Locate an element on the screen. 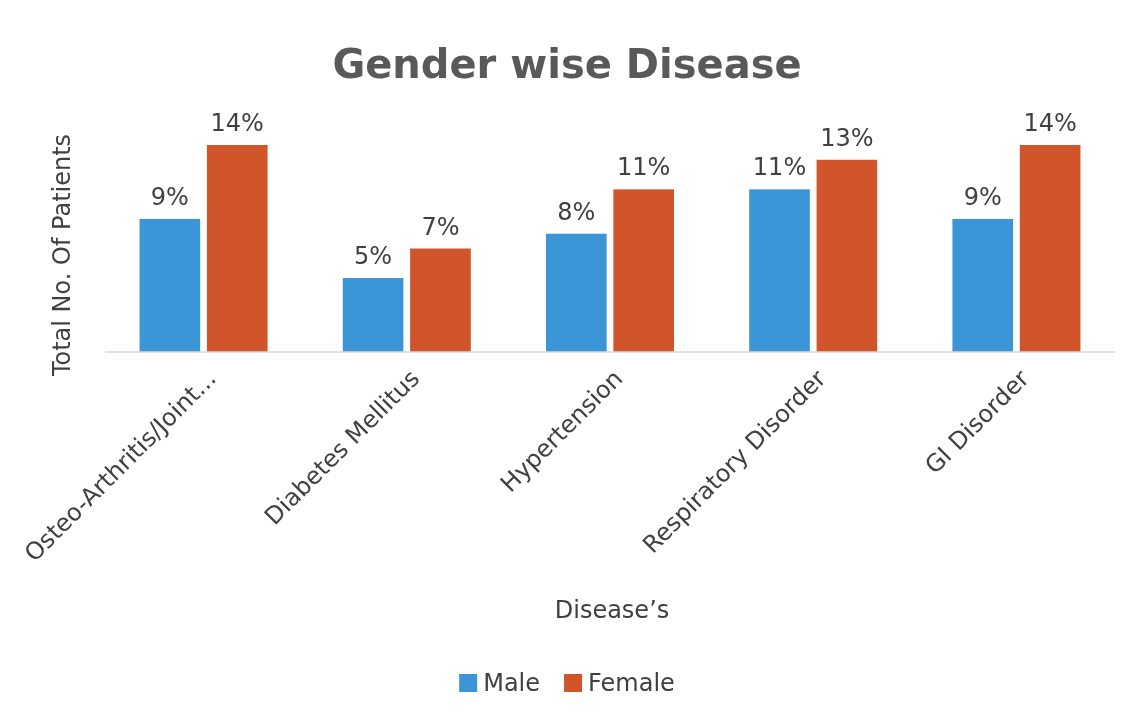 This screenshot has height=717, width=1134. data-label: 8% is located at coordinates (576, 211).